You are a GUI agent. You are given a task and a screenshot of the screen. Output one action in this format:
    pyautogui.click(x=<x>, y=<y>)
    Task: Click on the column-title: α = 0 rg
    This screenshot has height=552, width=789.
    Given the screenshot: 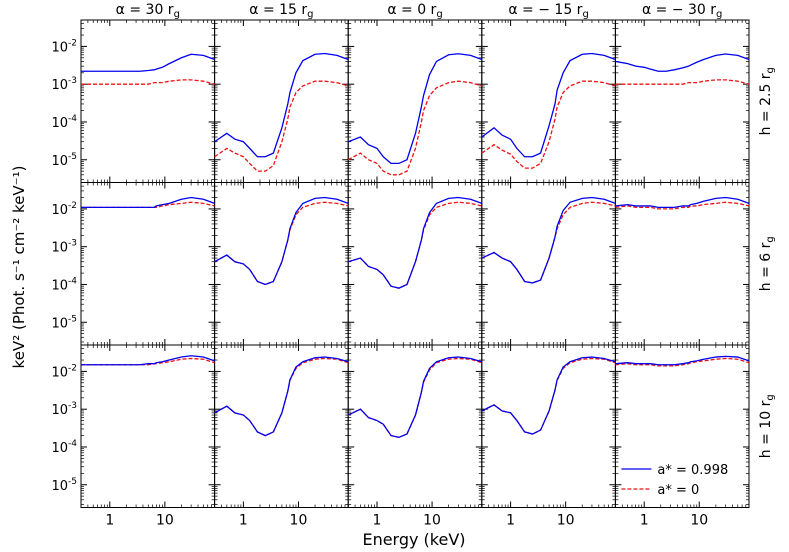 What is the action you would take?
    pyautogui.click(x=414, y=11)
    